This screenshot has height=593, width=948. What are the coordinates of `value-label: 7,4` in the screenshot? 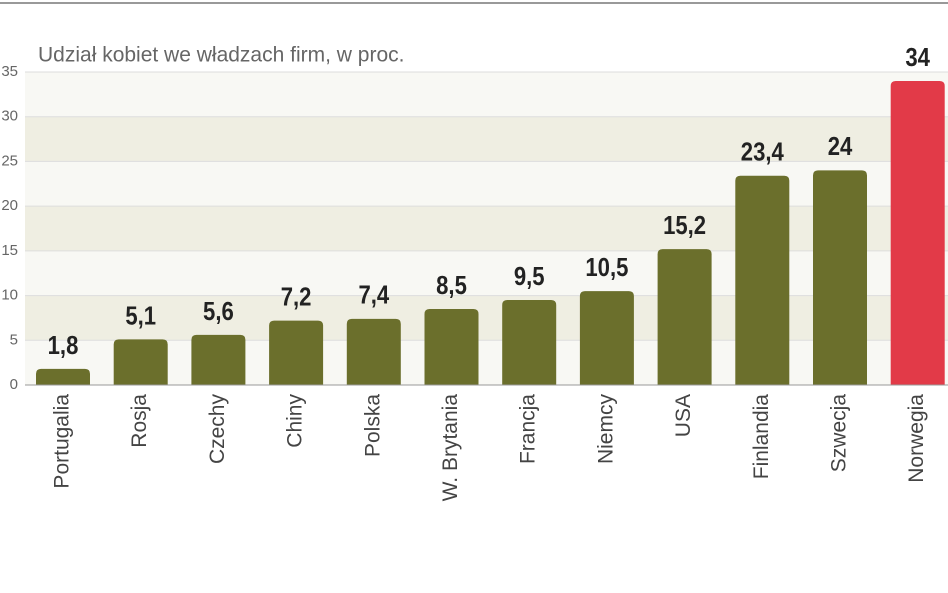 It's located at (373, 295).